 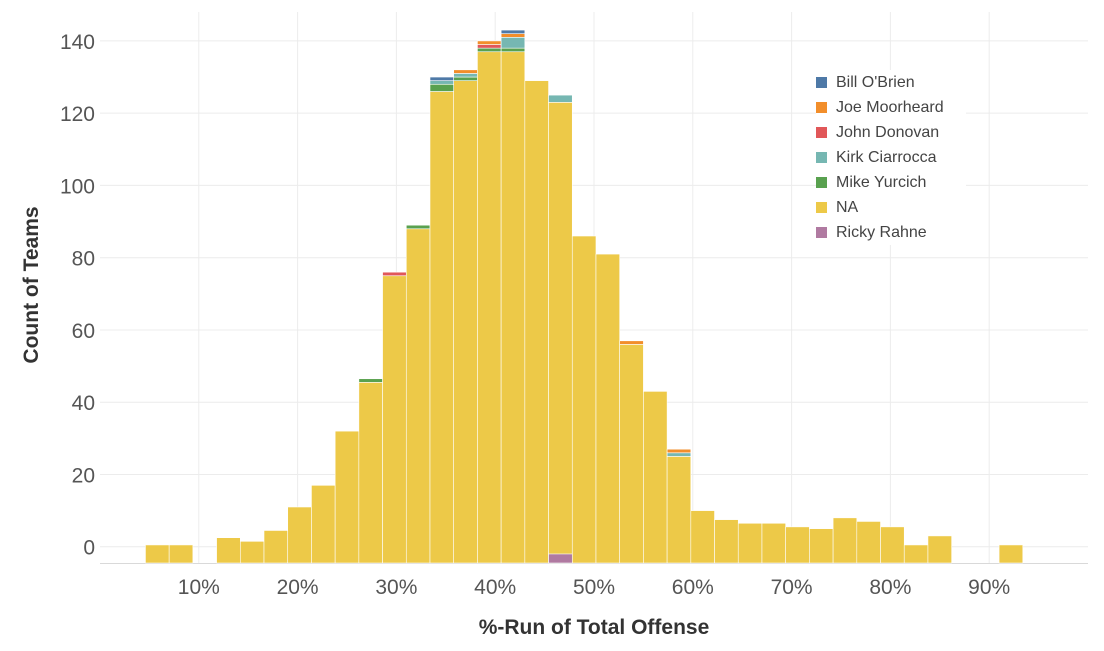 What do you see at coordinates (792, 587) in the screenshot?
I see `x-tick-label: 70%` at bounding box center [792, 587].